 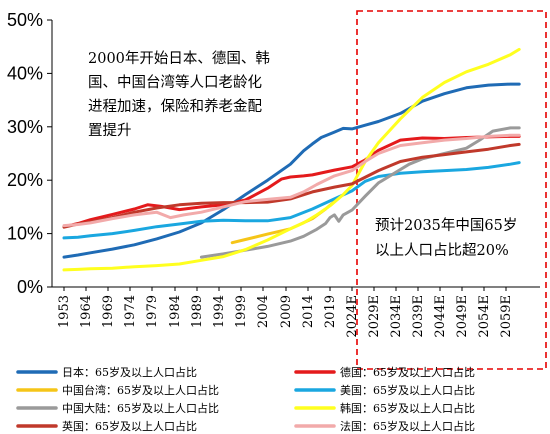 I want to click on annotation-left-line-4: 置提升, so click(x=110, y=130).